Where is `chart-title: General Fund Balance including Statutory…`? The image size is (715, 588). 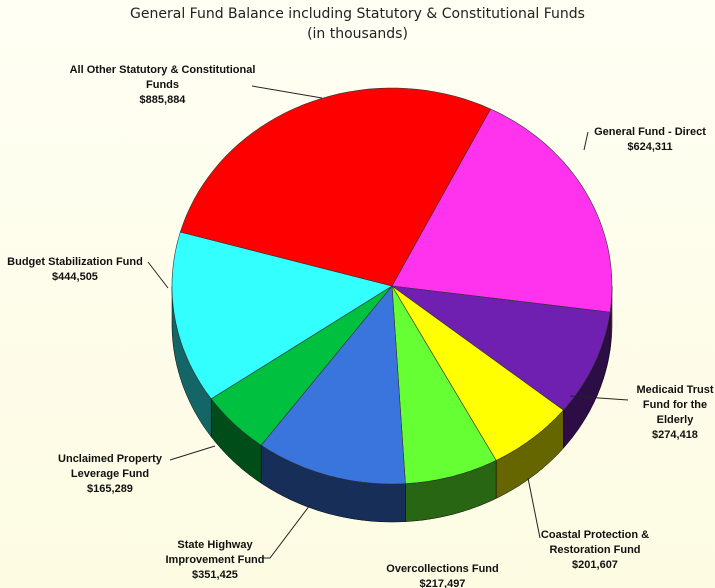 chart-title: General Fund Balance including Statutory… is located at coordinates (357, 14).